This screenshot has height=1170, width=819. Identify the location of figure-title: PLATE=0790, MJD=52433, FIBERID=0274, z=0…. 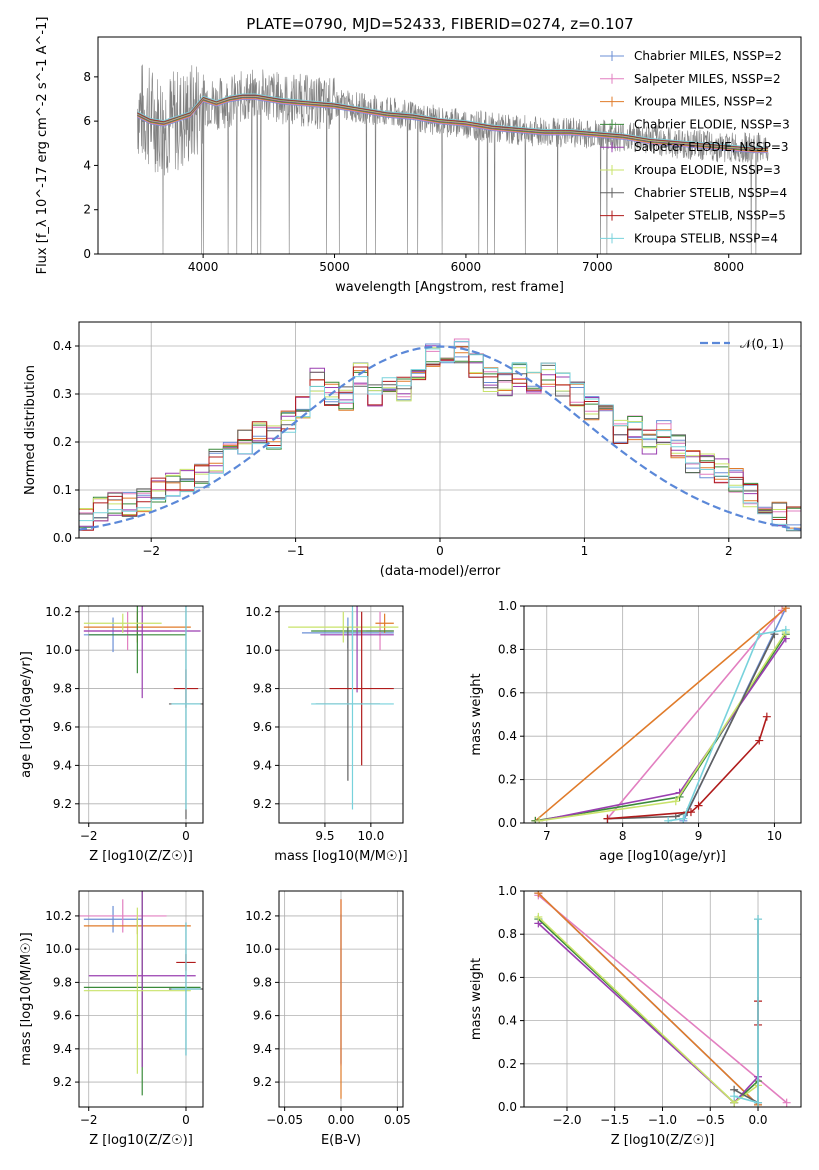
(439, 24).